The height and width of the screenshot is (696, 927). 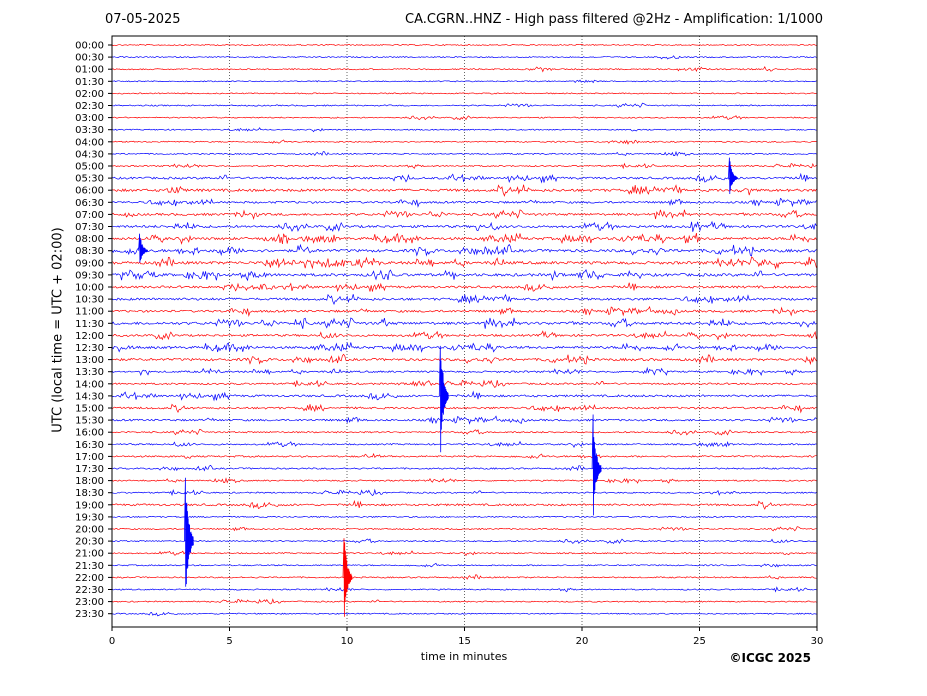 What do you see at coordinates (817, 641) in the screenshot?
I see `x-tick-label: 30` at bounding box center [817, 641].